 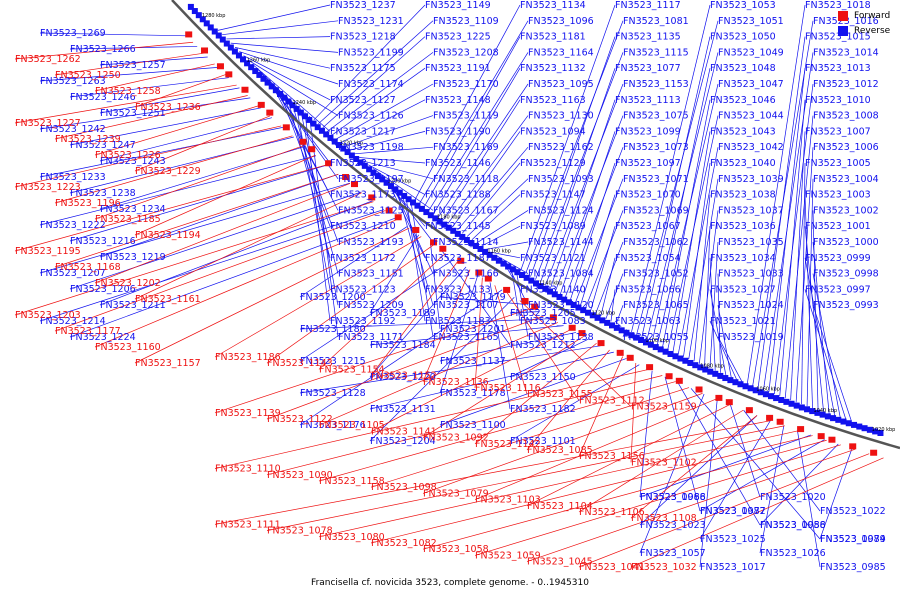 I want to click on gene-label: FN3523_1151, so click(x=371, y=274).